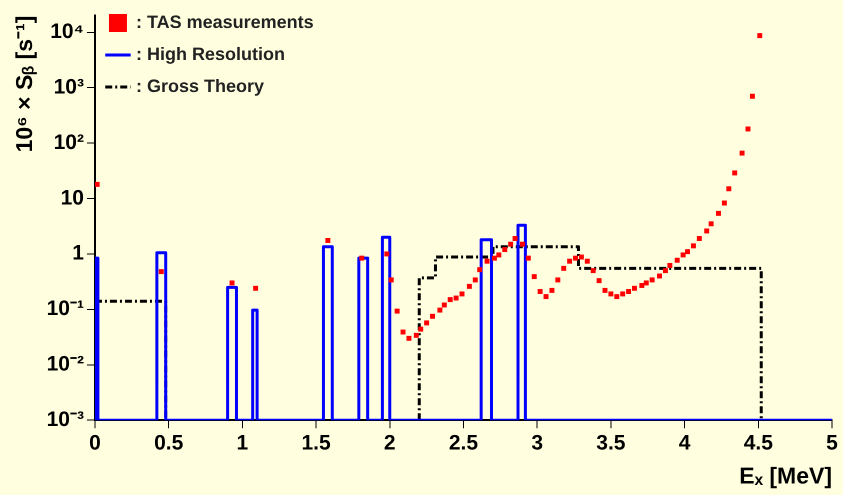 The image size is (843, 495). I want to click on y-tick-label: 10⁻¹, so click(65, 308).